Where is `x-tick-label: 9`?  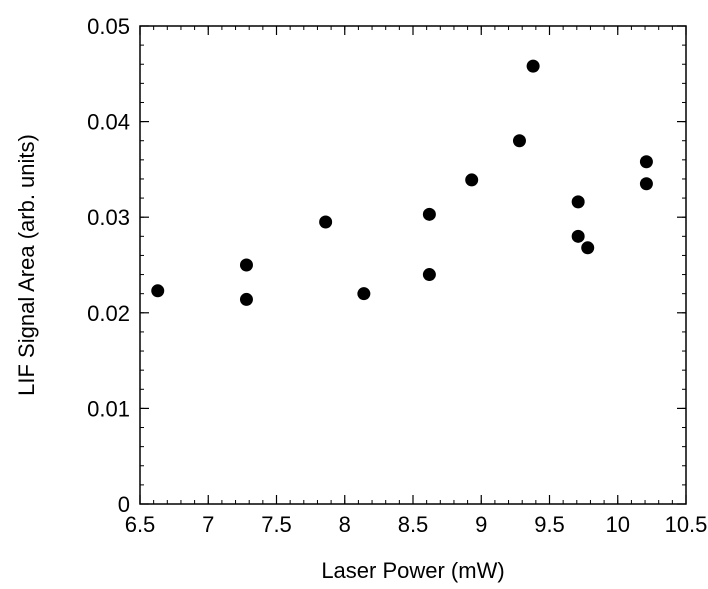 x-tick-label: 9 is located at coordinates (481, 524).